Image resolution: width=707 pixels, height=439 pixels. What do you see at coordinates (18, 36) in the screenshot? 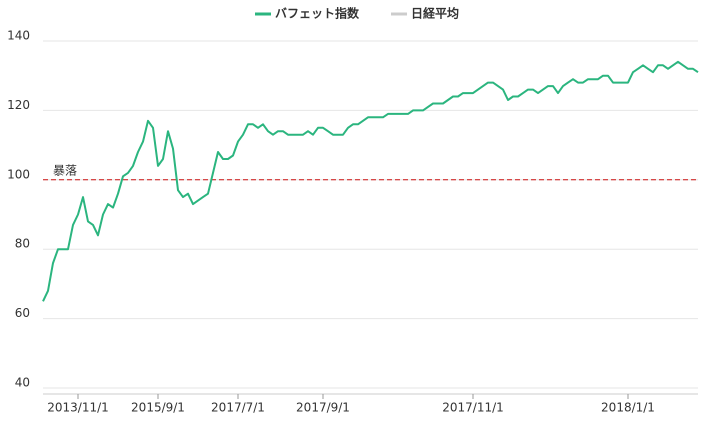
I see `y-tick-label: 140` at bounding box center [18, 36].